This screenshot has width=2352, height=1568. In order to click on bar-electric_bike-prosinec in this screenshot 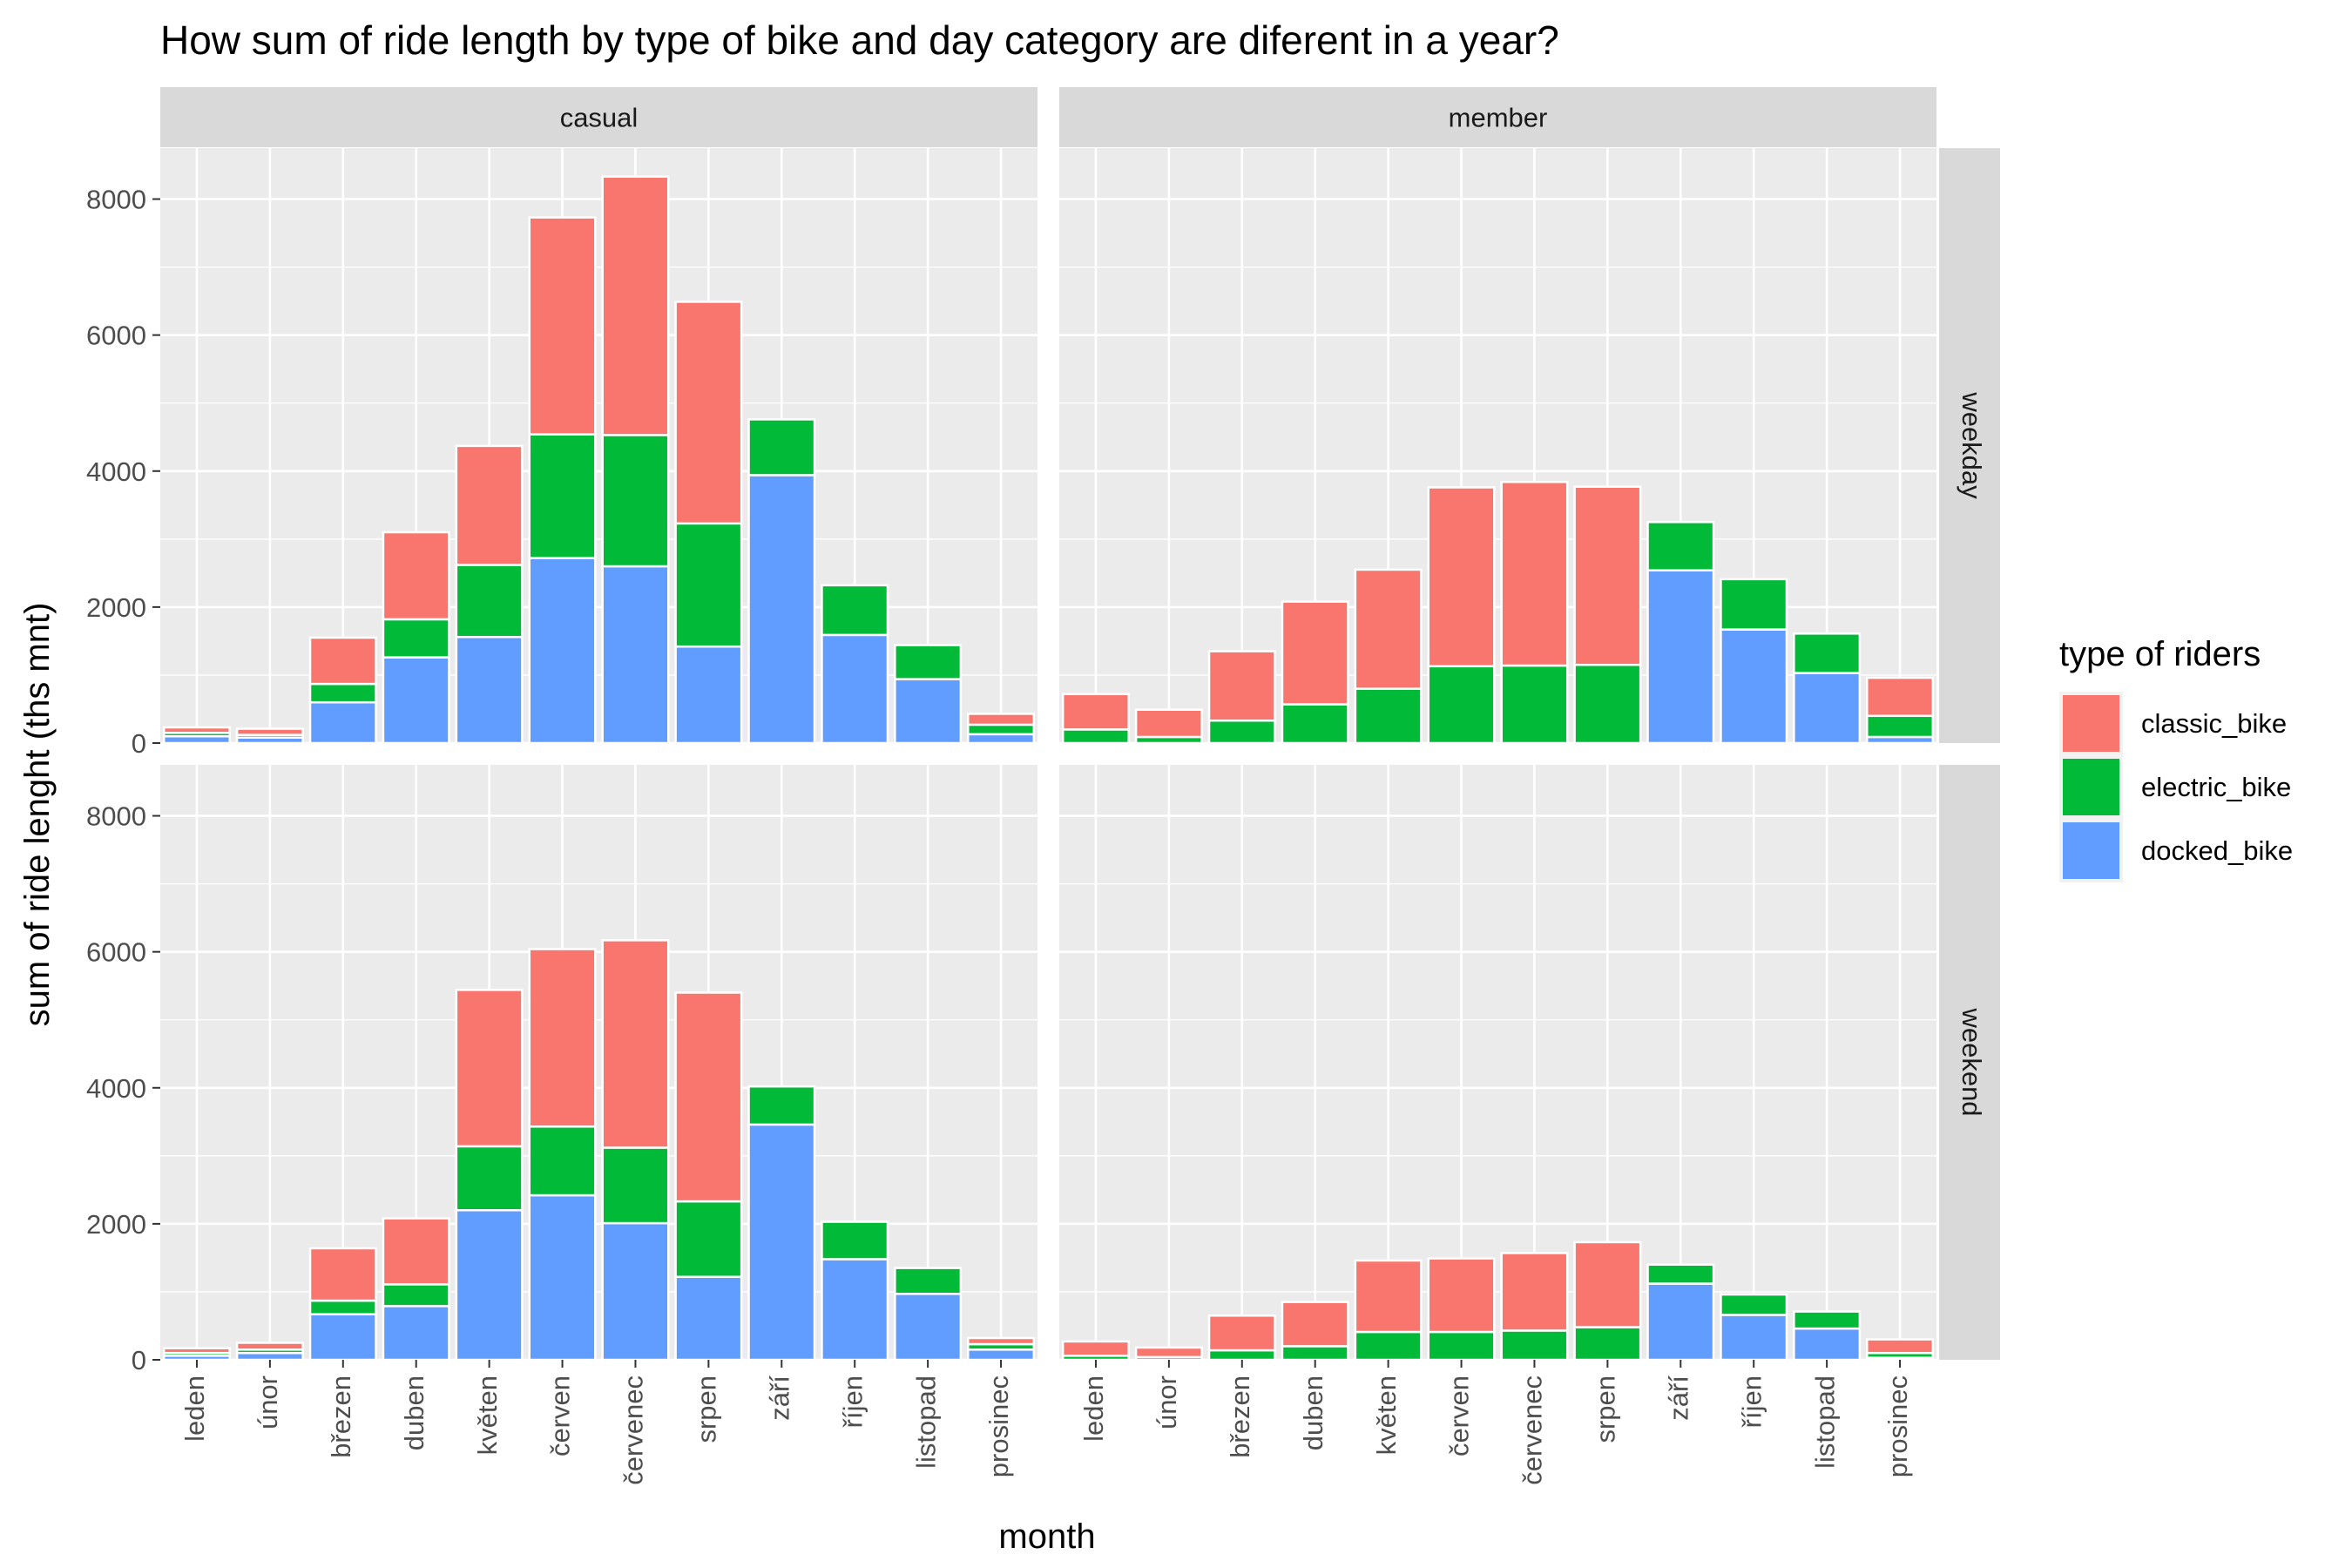, I will do `click(1901, 726)`.